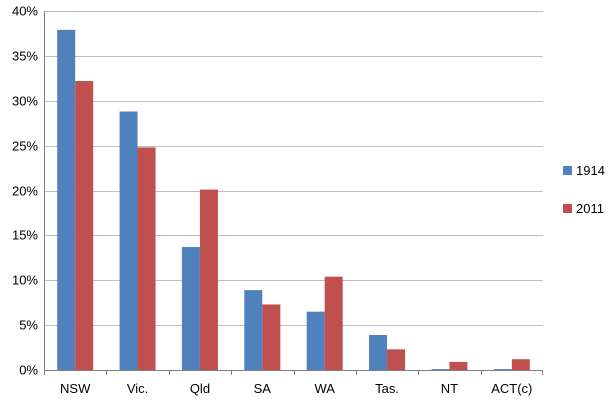 The width and height of the screenshot is (610, 400). I want to click on y-tick-label: 40%, so click(25, 11).